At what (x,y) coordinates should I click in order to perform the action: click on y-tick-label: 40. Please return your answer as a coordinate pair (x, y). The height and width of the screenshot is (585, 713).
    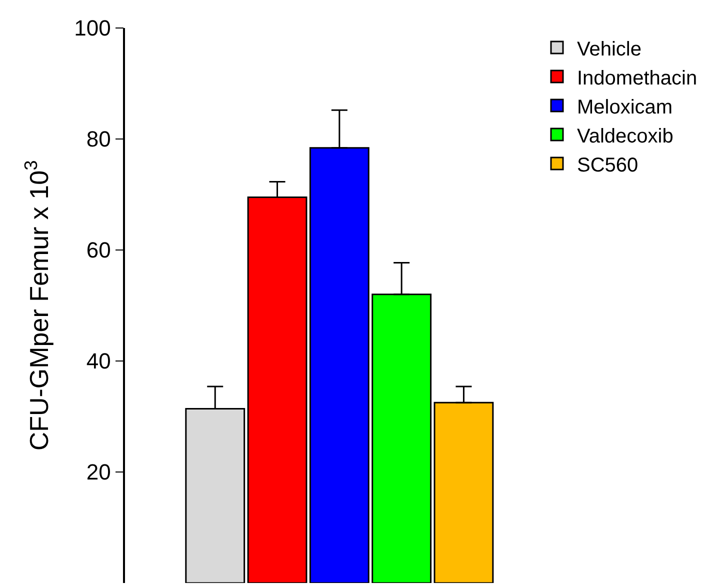
    Looking at the image, I should click on (98, 361).